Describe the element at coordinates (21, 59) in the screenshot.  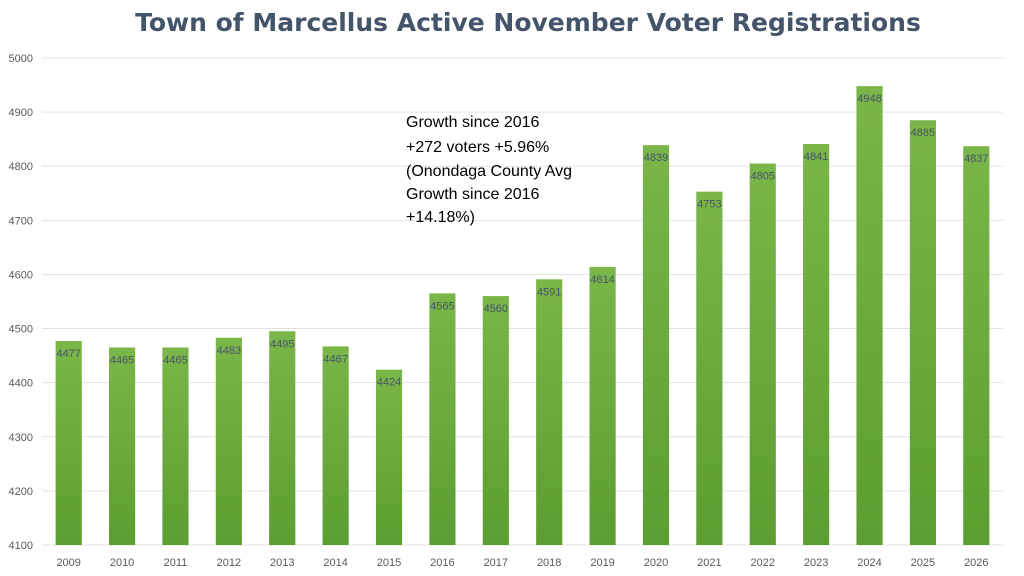
I see `y-tick-label: 5000` at that location.